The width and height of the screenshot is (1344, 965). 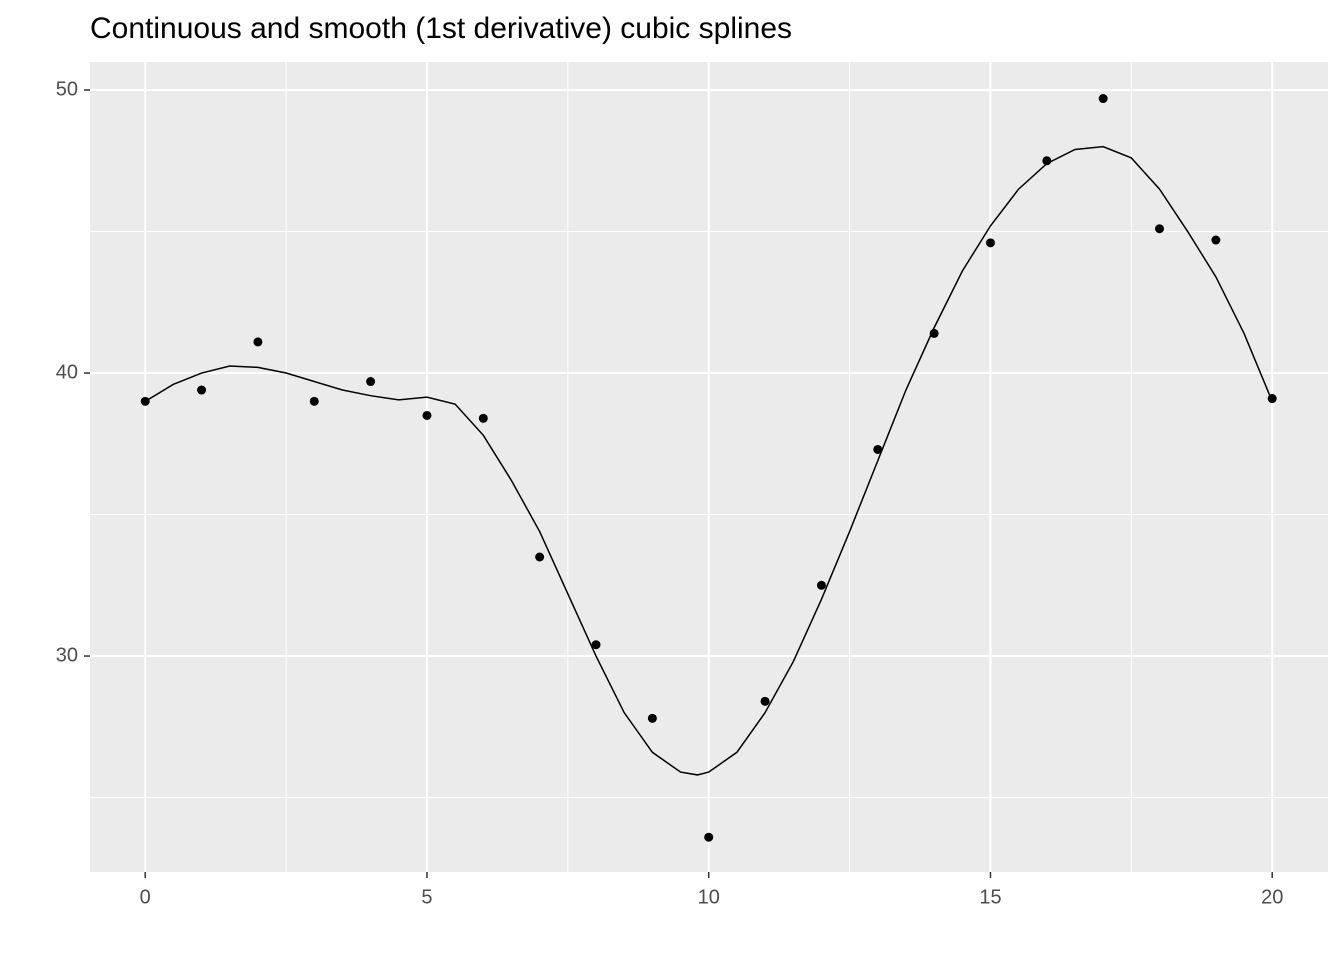 I want to click on y-tick-label: 30, so click(x=67, y=655).